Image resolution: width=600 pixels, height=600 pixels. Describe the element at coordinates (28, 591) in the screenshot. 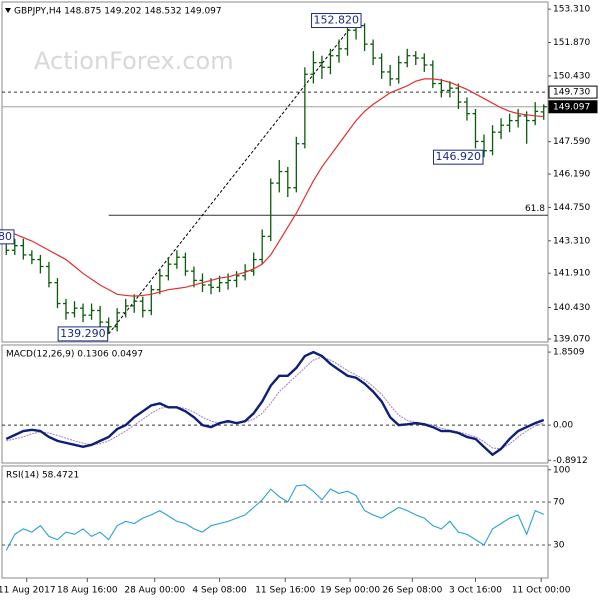

I see `x-tick-label: 11 Aug 2017` at that location.